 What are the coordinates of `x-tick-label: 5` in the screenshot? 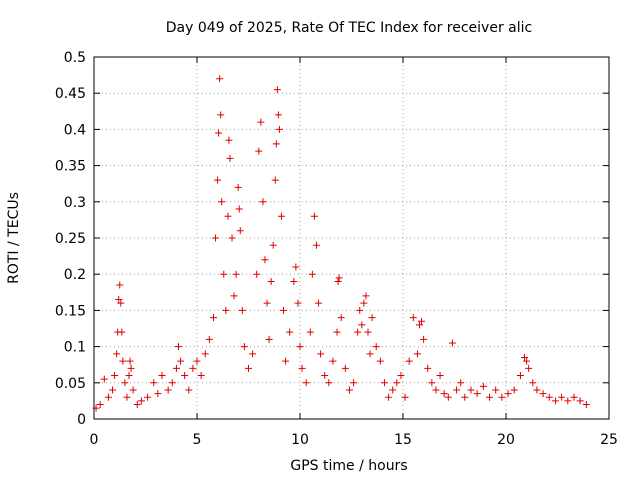 It's located at (197, 440).